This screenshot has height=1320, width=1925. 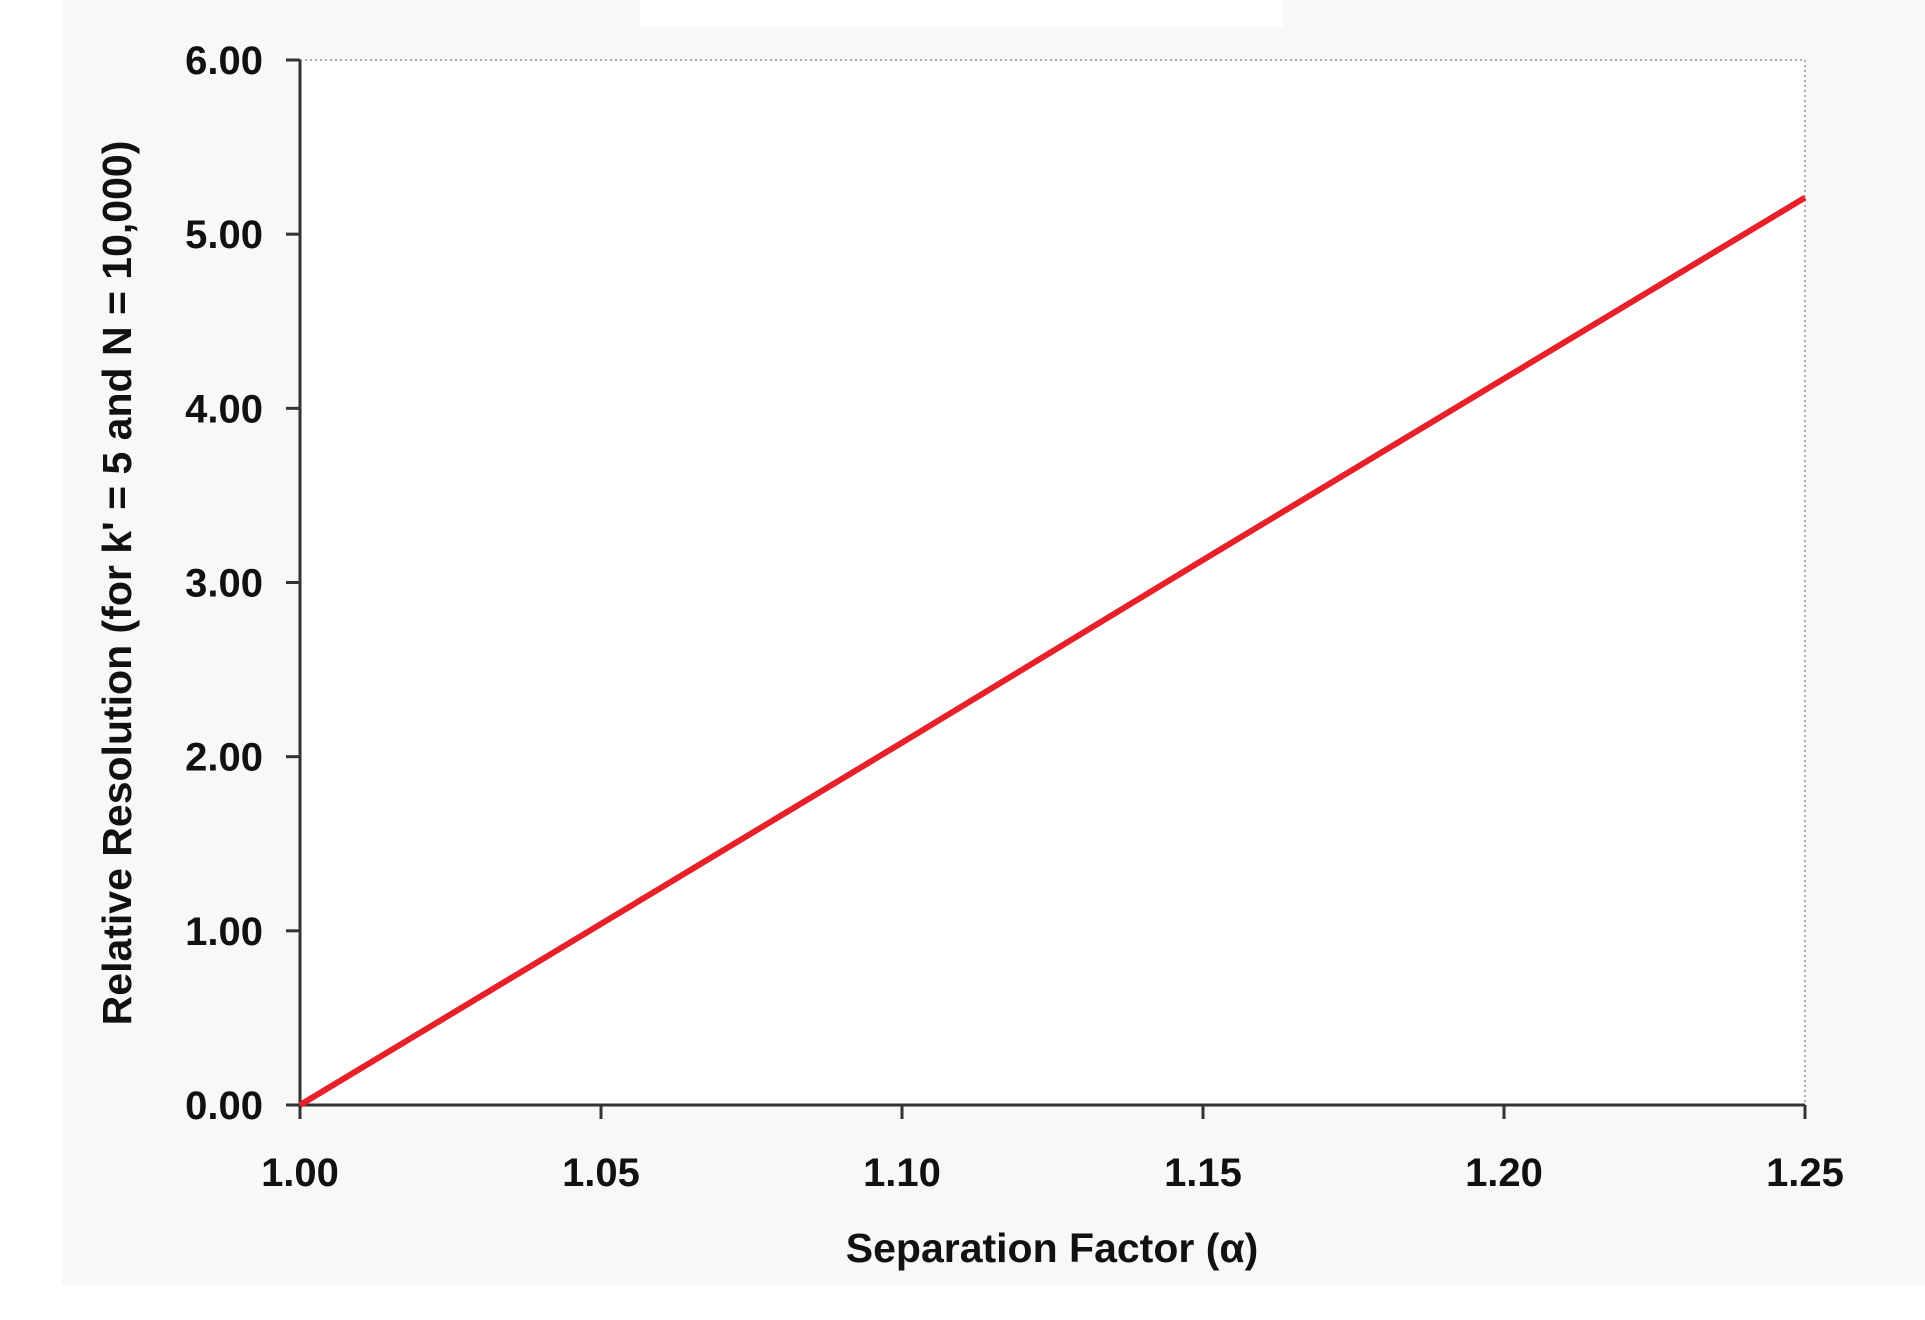 What do you see at coordinates (224, 1106) in the screenshot?
I see `y-tick-label: 0.00` at bounding box center [224, 1106].